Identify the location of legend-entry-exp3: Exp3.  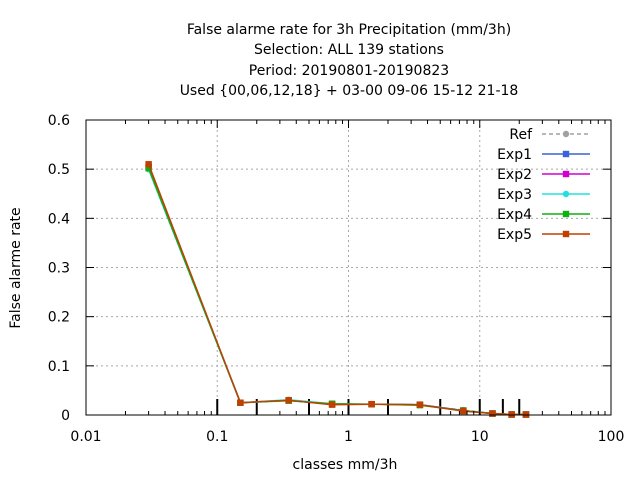
(543, 195).